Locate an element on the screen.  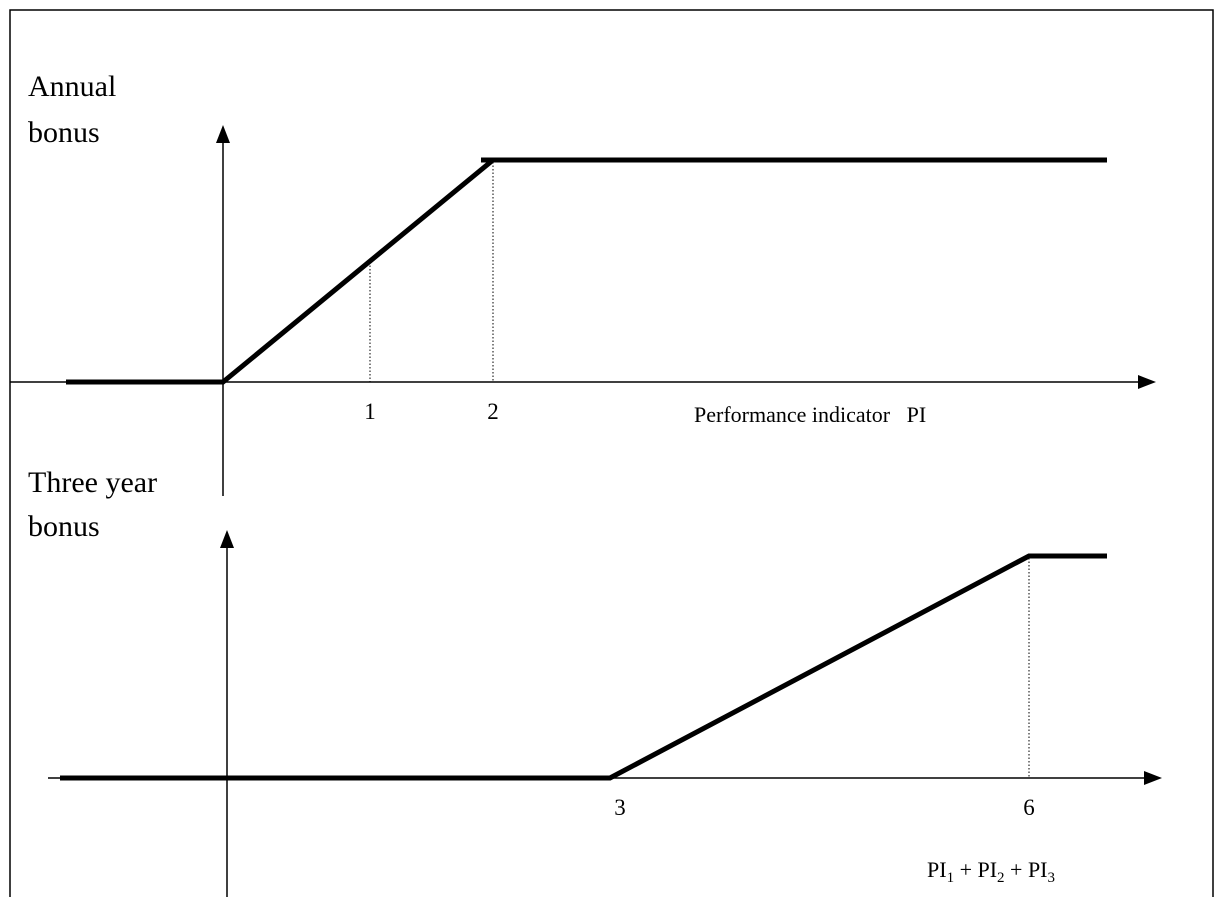
three-year-x-axis-arrowhead is located at coordinates (1153, 778).